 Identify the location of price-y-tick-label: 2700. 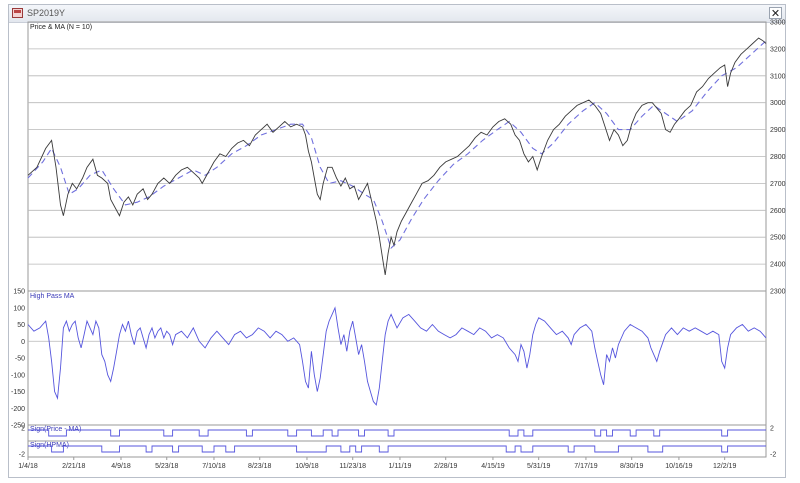
(778, 184).